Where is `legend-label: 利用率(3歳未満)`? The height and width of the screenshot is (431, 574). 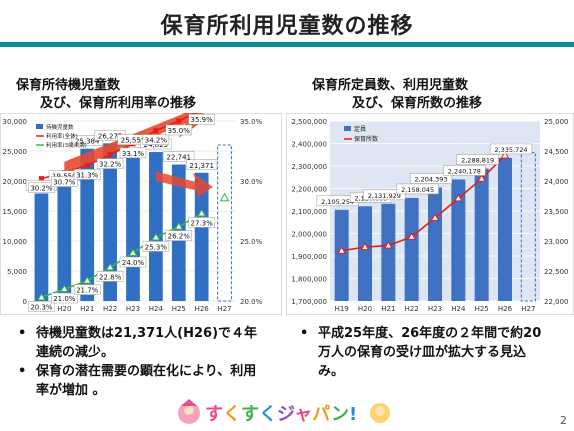
legend-label: 利用率(3歳未満) is located at coordinates (66, 145).